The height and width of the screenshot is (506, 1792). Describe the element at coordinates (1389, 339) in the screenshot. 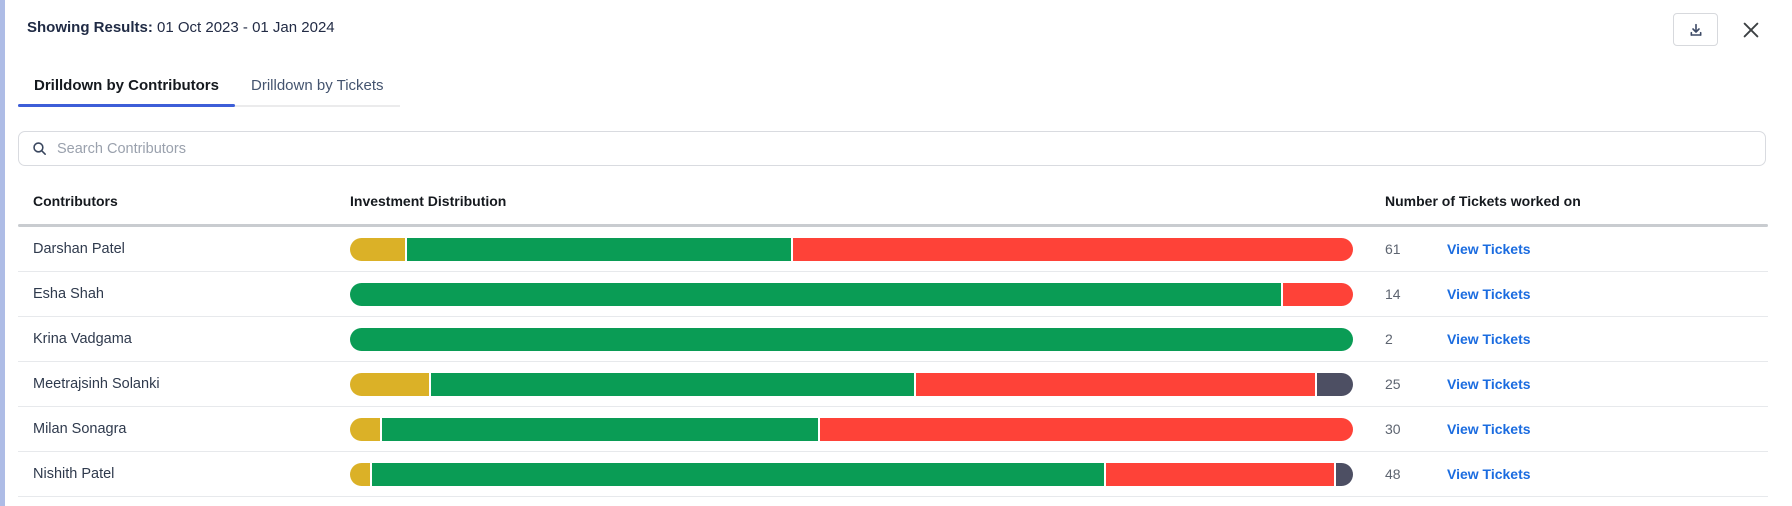

I see `tickets-count: 2` at that location.